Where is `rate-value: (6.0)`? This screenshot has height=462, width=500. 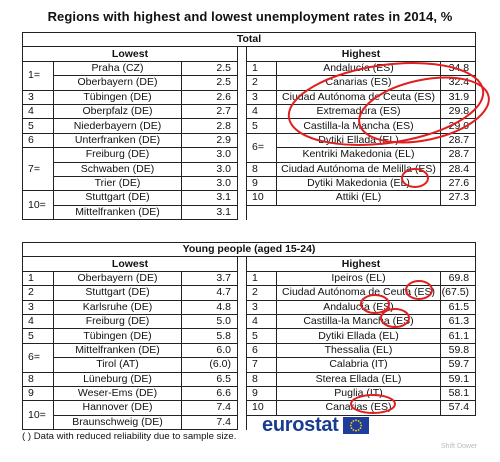 rate-value: (6.0) is located at coordinates (209, 365).